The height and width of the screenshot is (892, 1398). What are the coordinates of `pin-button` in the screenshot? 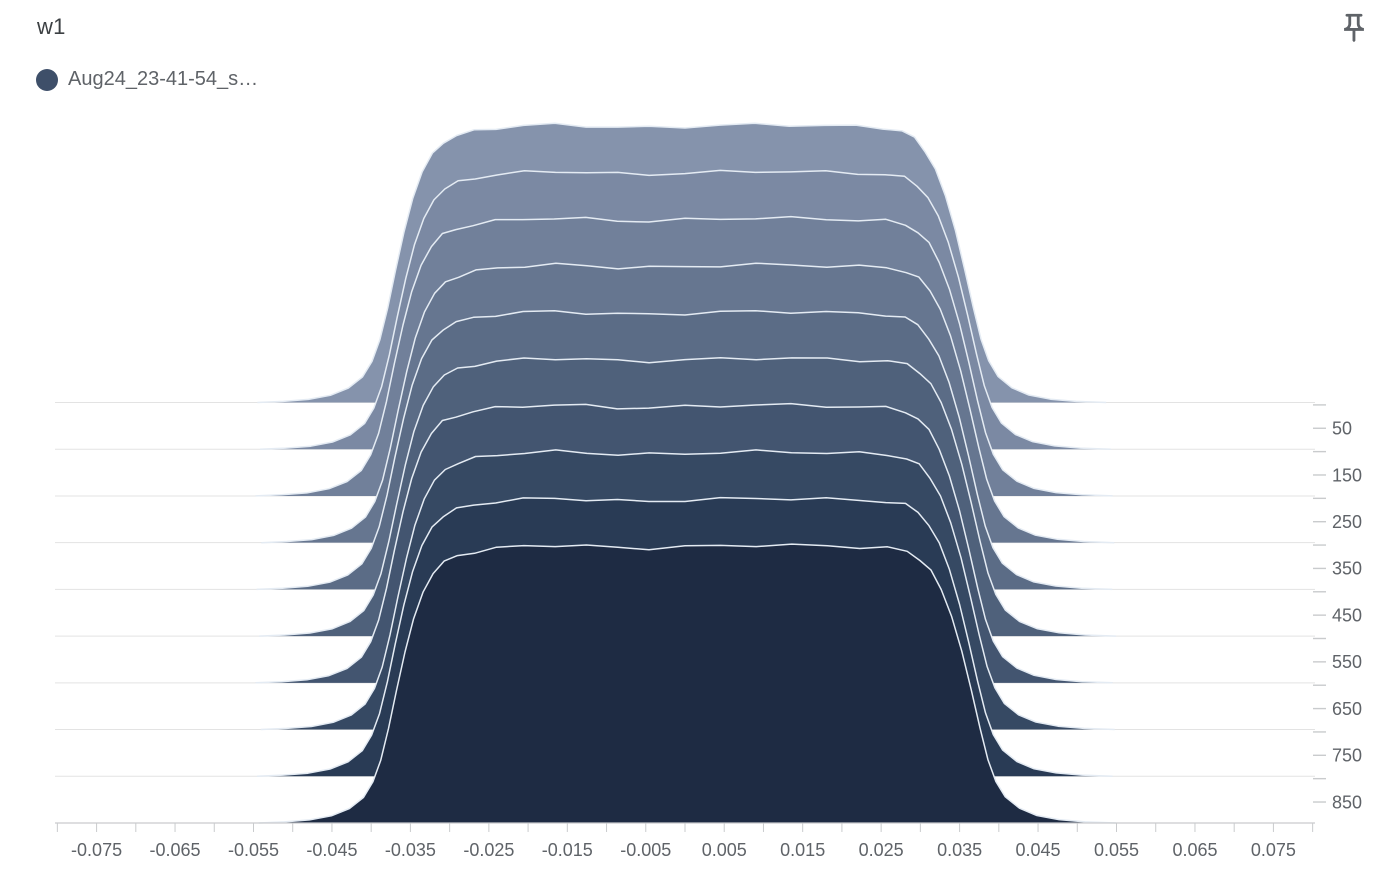 It's located at (1354, 28).